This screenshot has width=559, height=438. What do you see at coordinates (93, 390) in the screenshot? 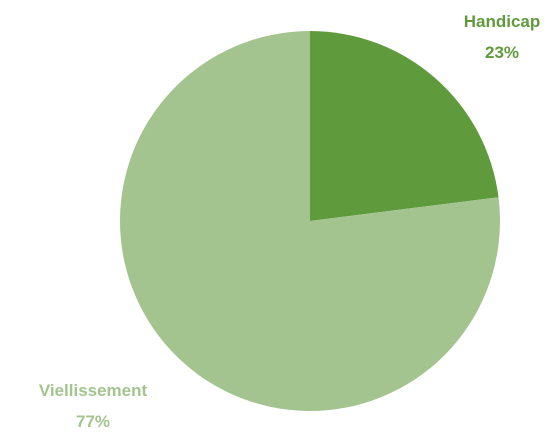
I see `slice-label-viellissement: Viellissement` at bounding box center [93, 390].